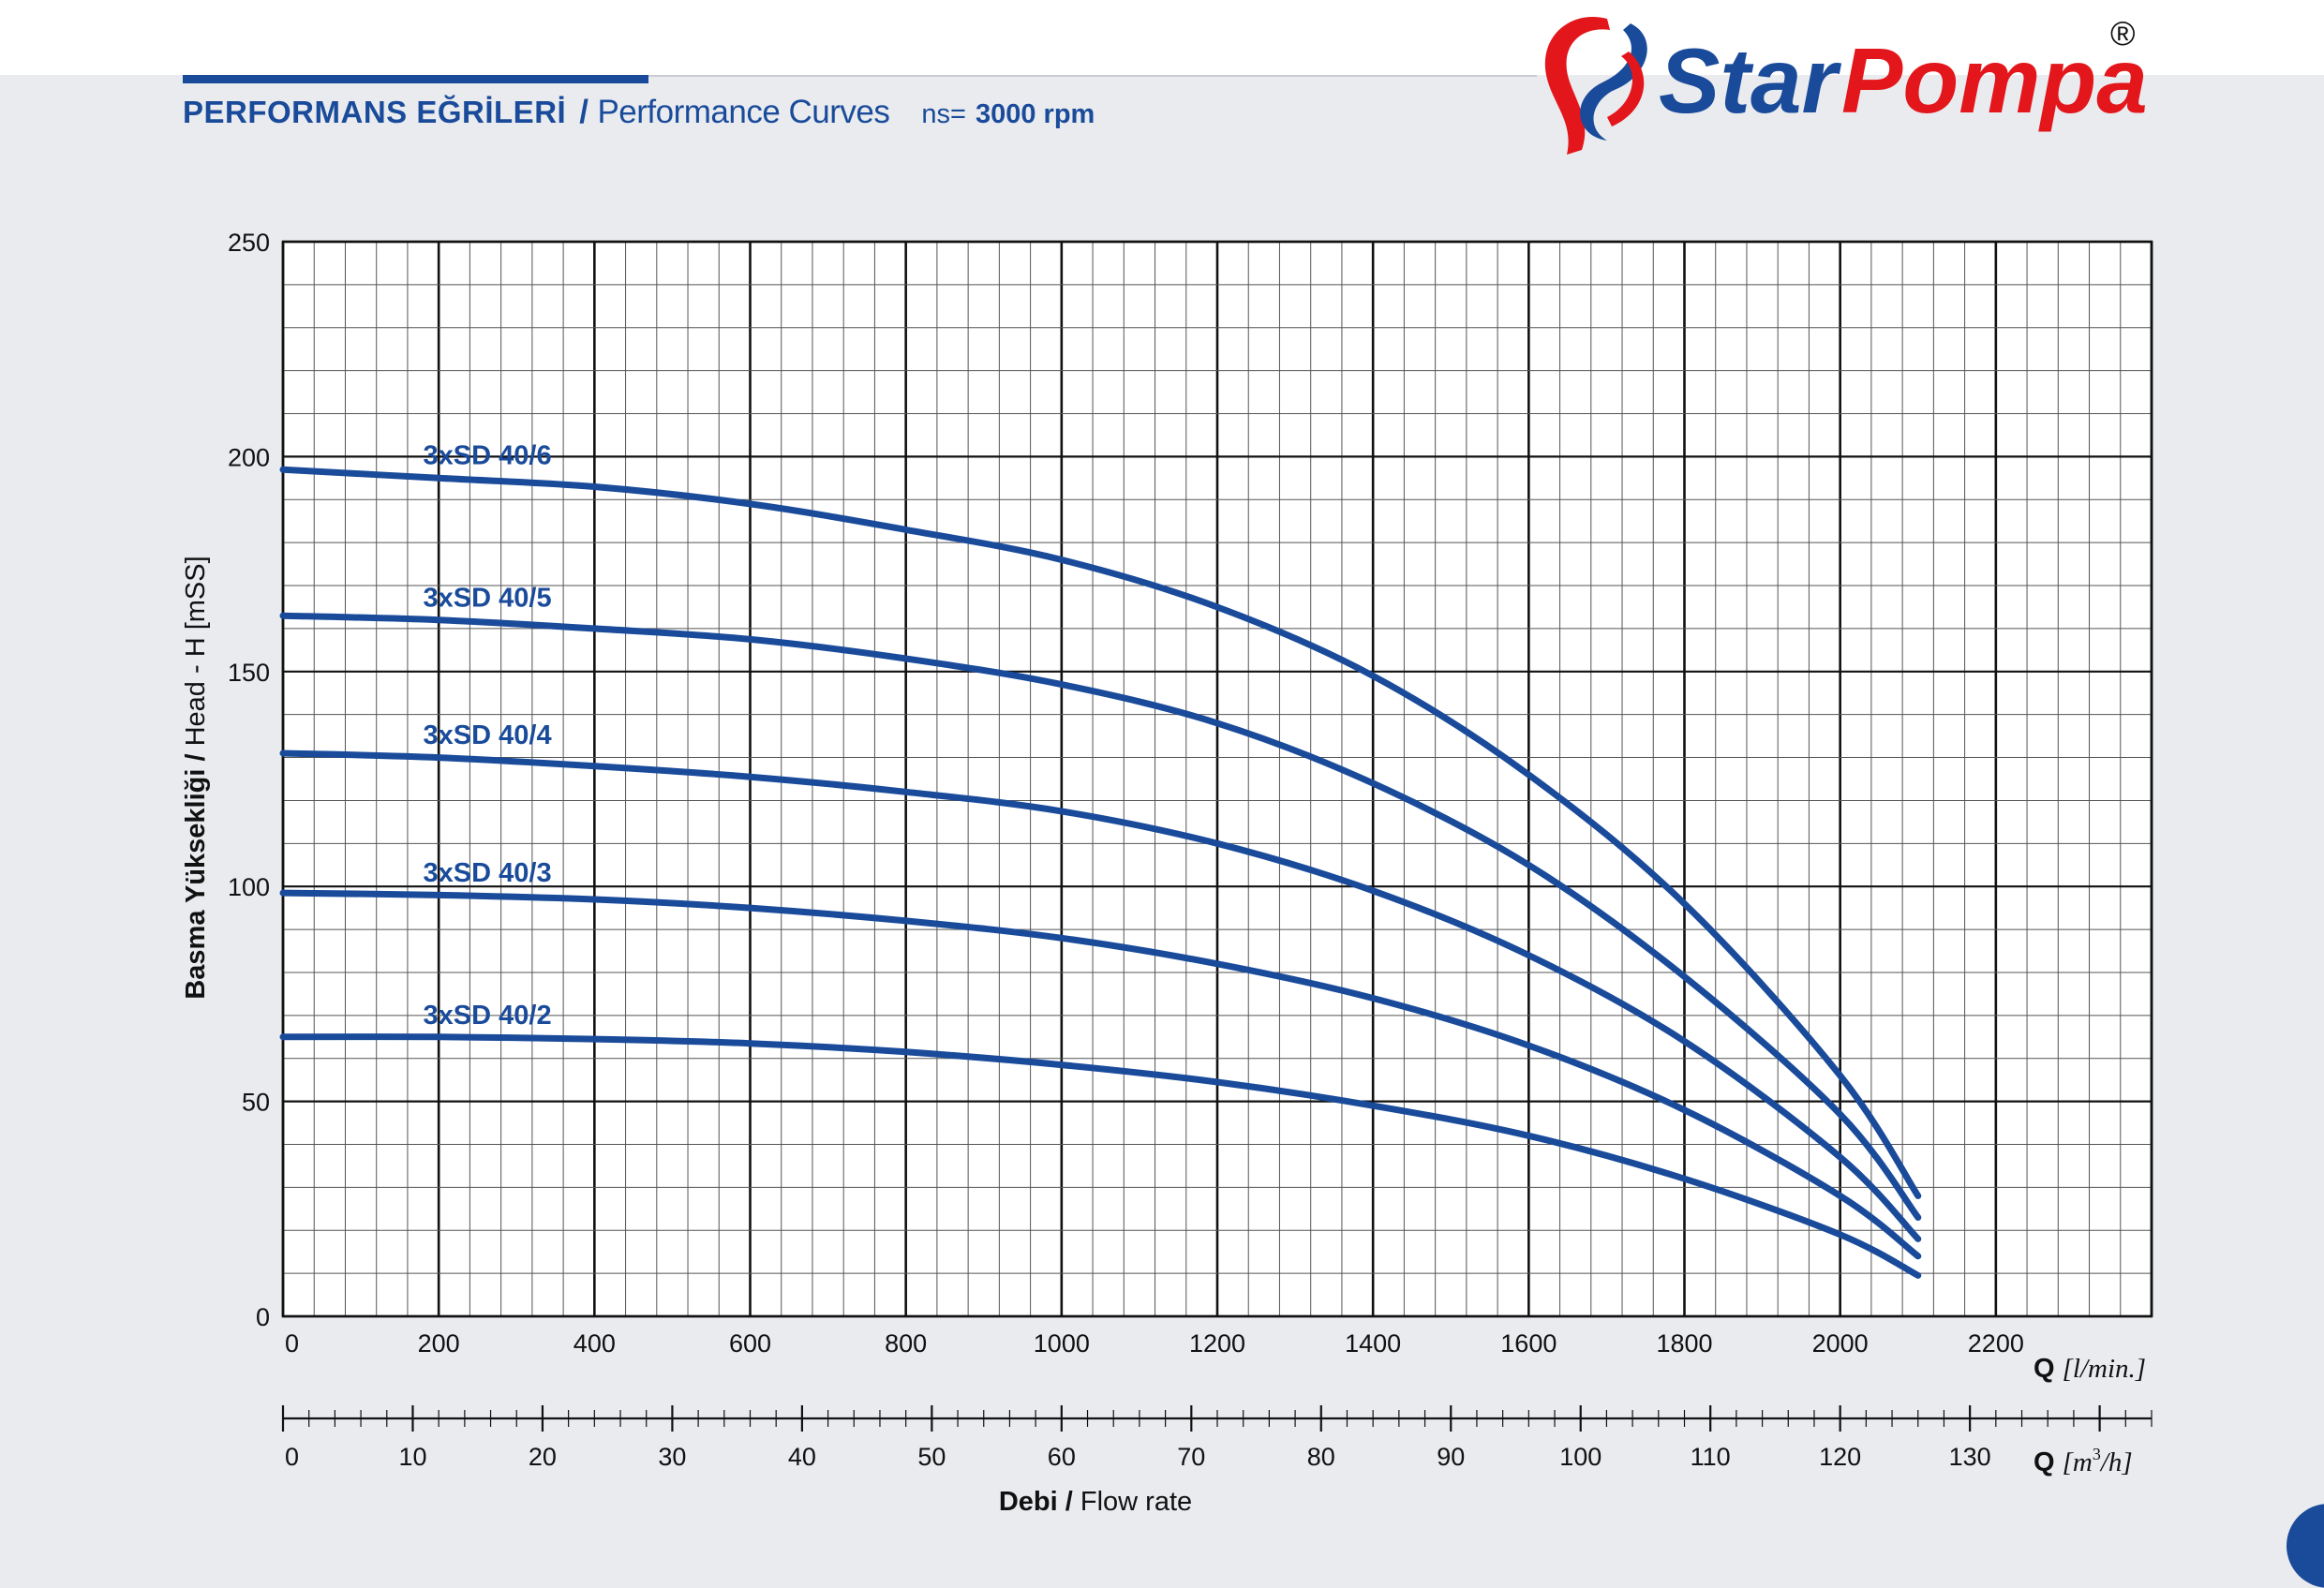 Image resolution: width=2324 pixels, height=1588 pixels. I want to click on secondary-tick-label: 40, so click(802, 1457).